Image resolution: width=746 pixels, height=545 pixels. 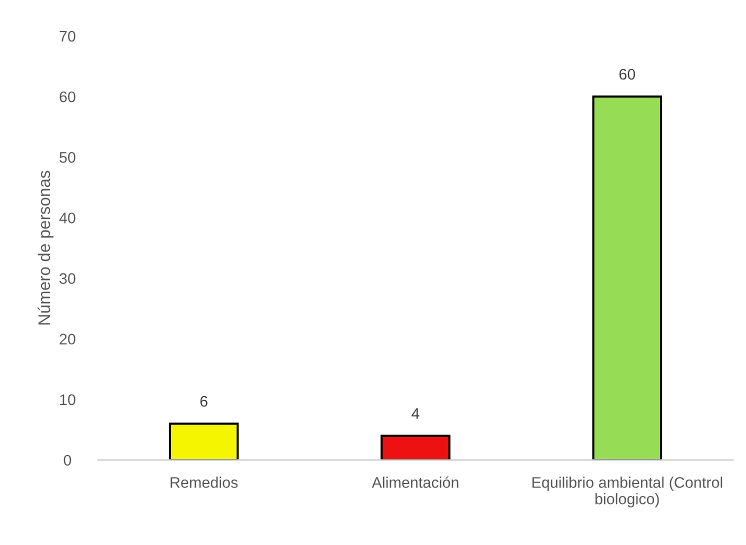 What do you see at coordinates (416, 413) in the screenshot?
I see `data-label: 4` at bounding box center [416, 413].